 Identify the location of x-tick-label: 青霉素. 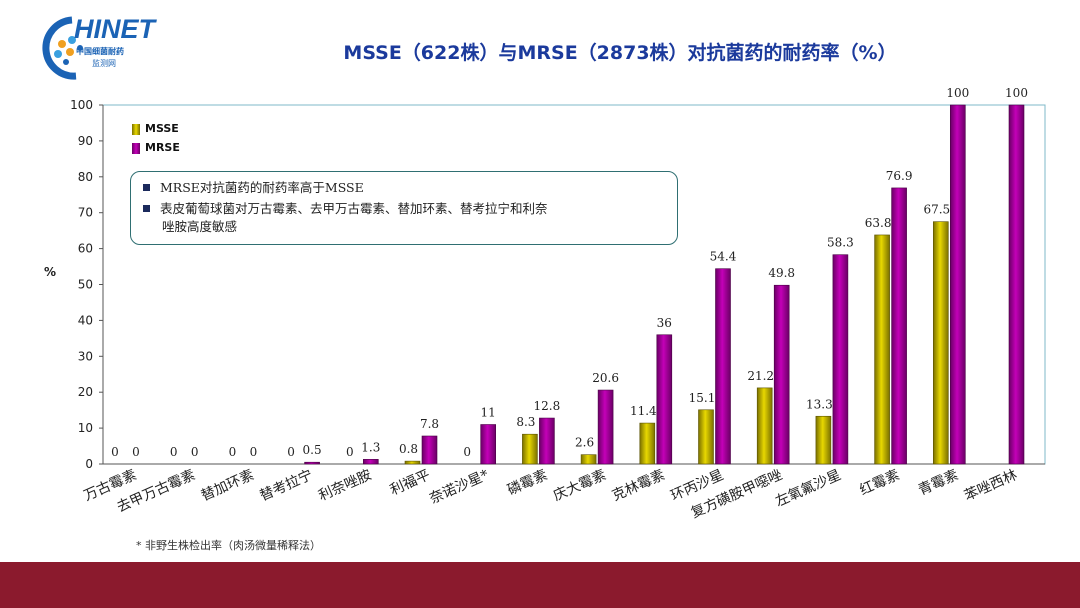
(938, 483).